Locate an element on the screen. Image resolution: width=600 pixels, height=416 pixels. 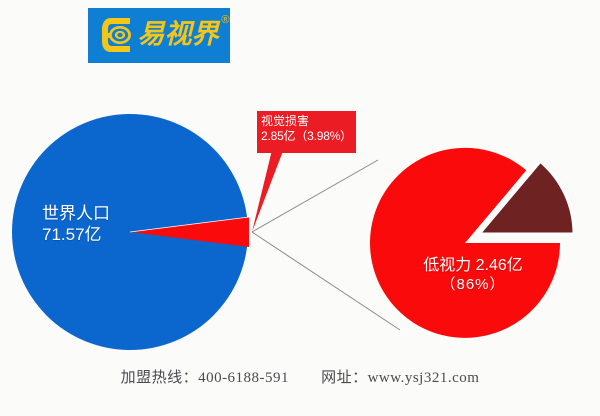
callout-title: 视觉损害 is located at coordinates (285, 121).